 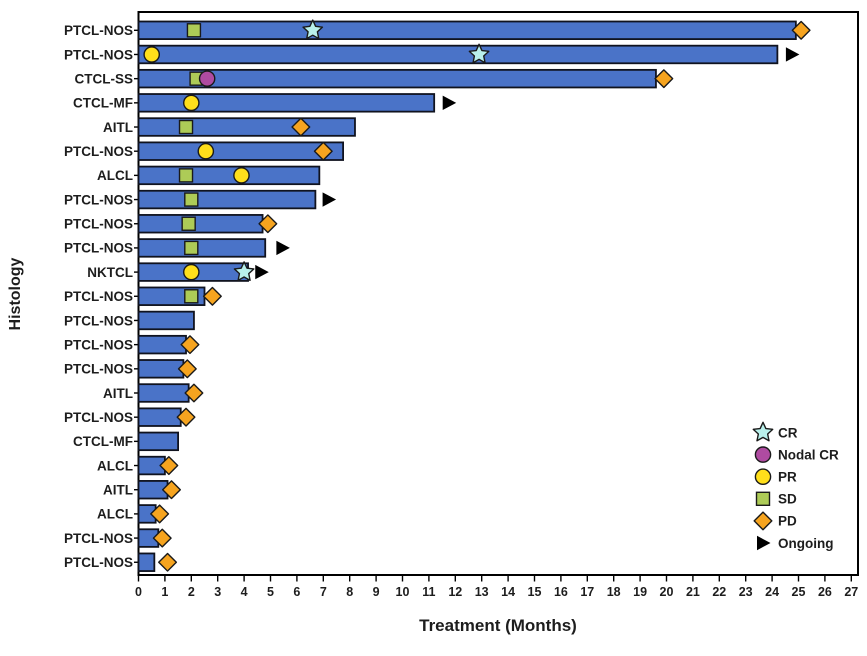 What do you see at coordinates (776, 499) in the screenshot?
I see `legend-item-sd: SD` at bounding box center [776, 499].